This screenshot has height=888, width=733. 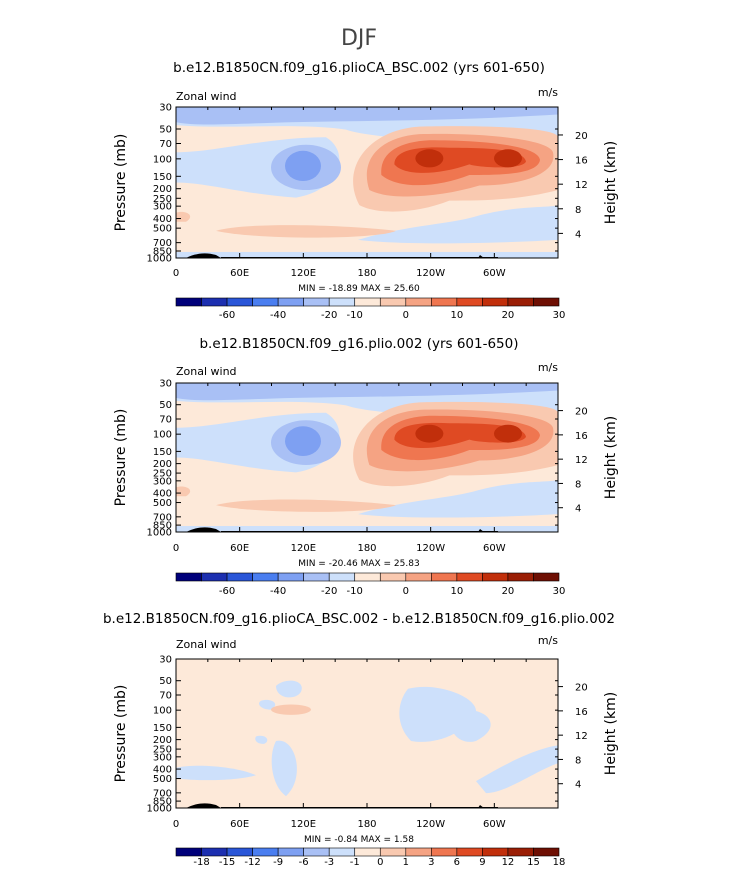 I want to click on colorbar-label: -40, so click(x=278, y=315).